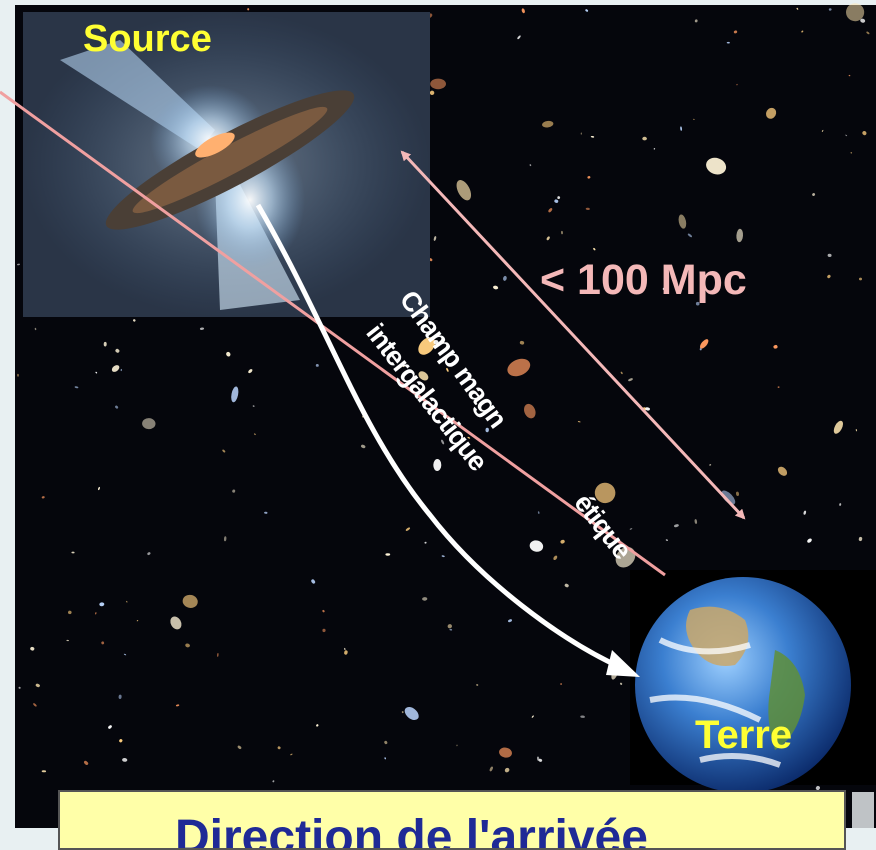  Describe the element at coordinates (863, 810) in the screenshot. I see `scrollbar-stub` at that location.